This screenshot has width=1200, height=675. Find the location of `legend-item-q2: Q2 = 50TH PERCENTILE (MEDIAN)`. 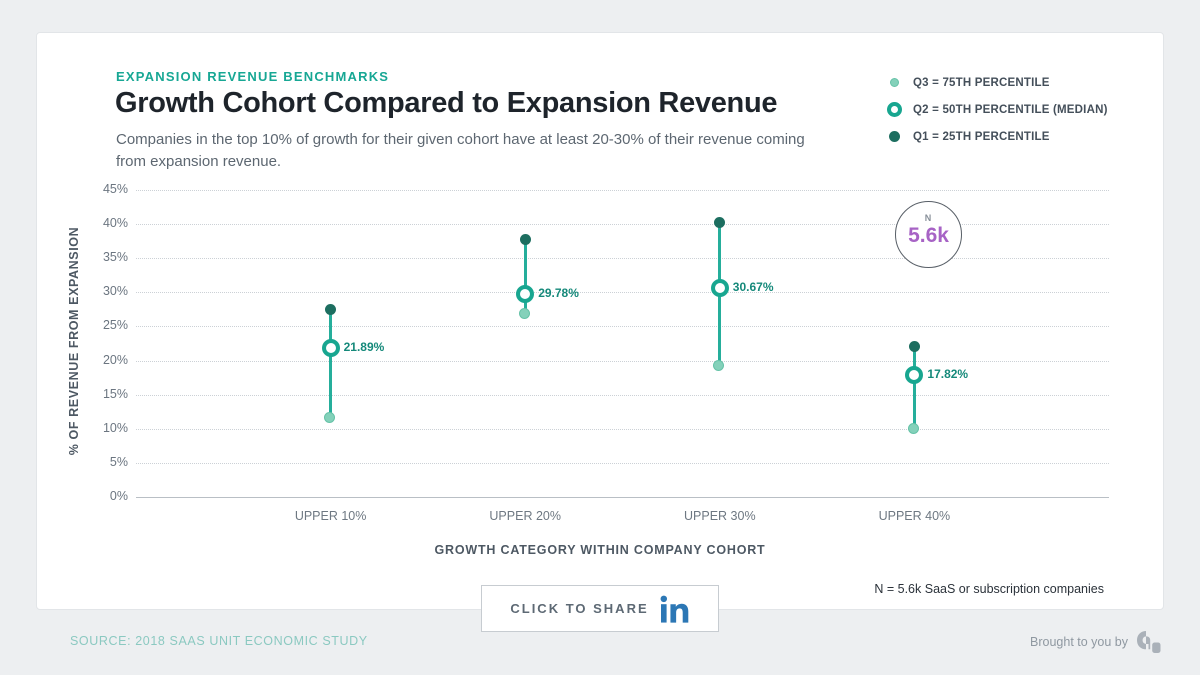

legend-item-q2: Q2 = 50TH PERCENTILE (MEDIAN) is located at coordinates (996, 109).